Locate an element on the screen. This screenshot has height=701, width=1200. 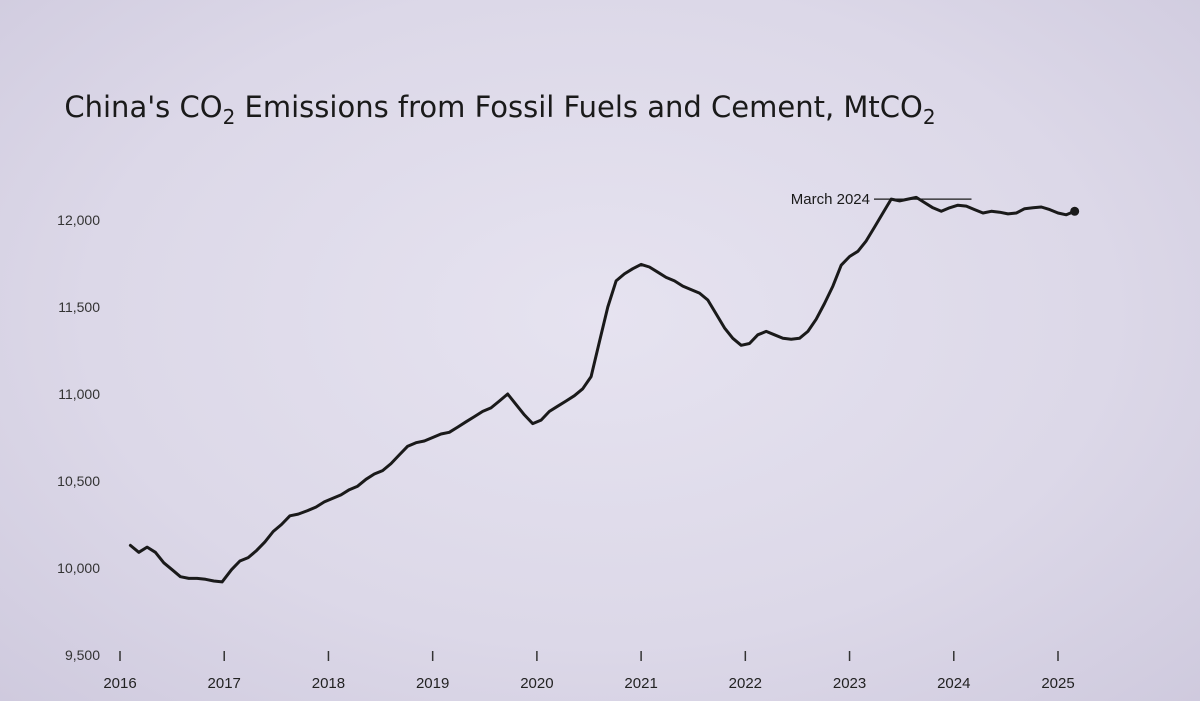
y-tick-label: 11,000 is located at coordinates (79, 394).